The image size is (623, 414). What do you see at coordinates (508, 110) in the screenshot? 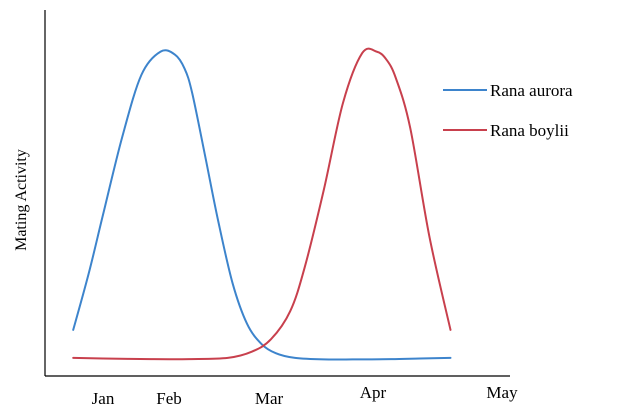
I see `legend: Rana aurora Rana boylii` at bounding box center [508, 110].